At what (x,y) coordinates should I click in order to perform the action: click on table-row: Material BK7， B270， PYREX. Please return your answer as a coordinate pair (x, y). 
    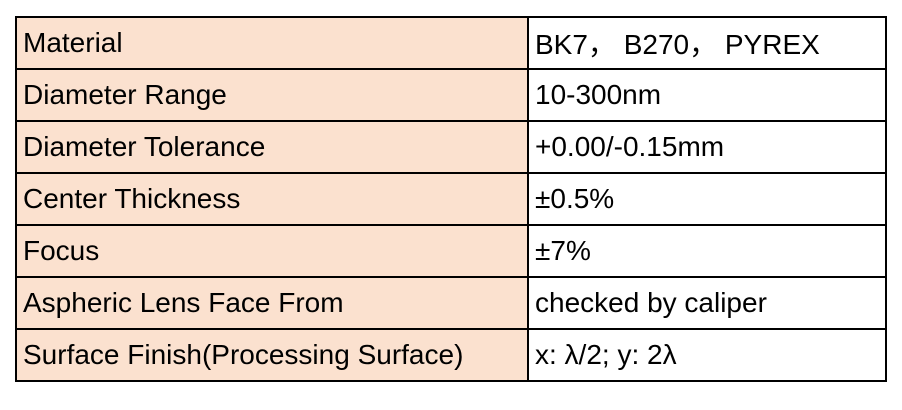
    Looking at the image, I should click on (451, 43).